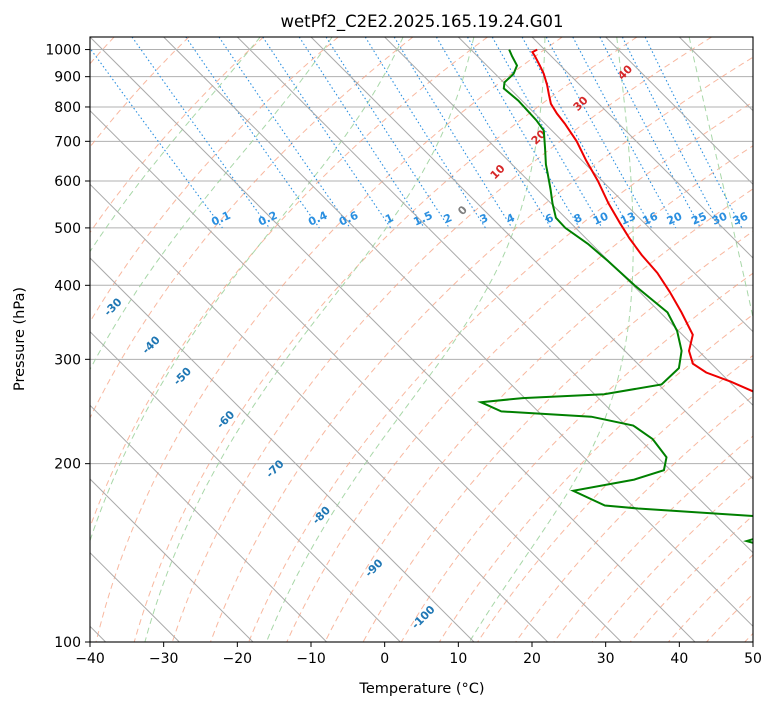 The height and width of the screenshot is (708, 775). Describe the element at coordinates (532, 659) in the screenshot. I see `x-tick-label: 20` at that location.